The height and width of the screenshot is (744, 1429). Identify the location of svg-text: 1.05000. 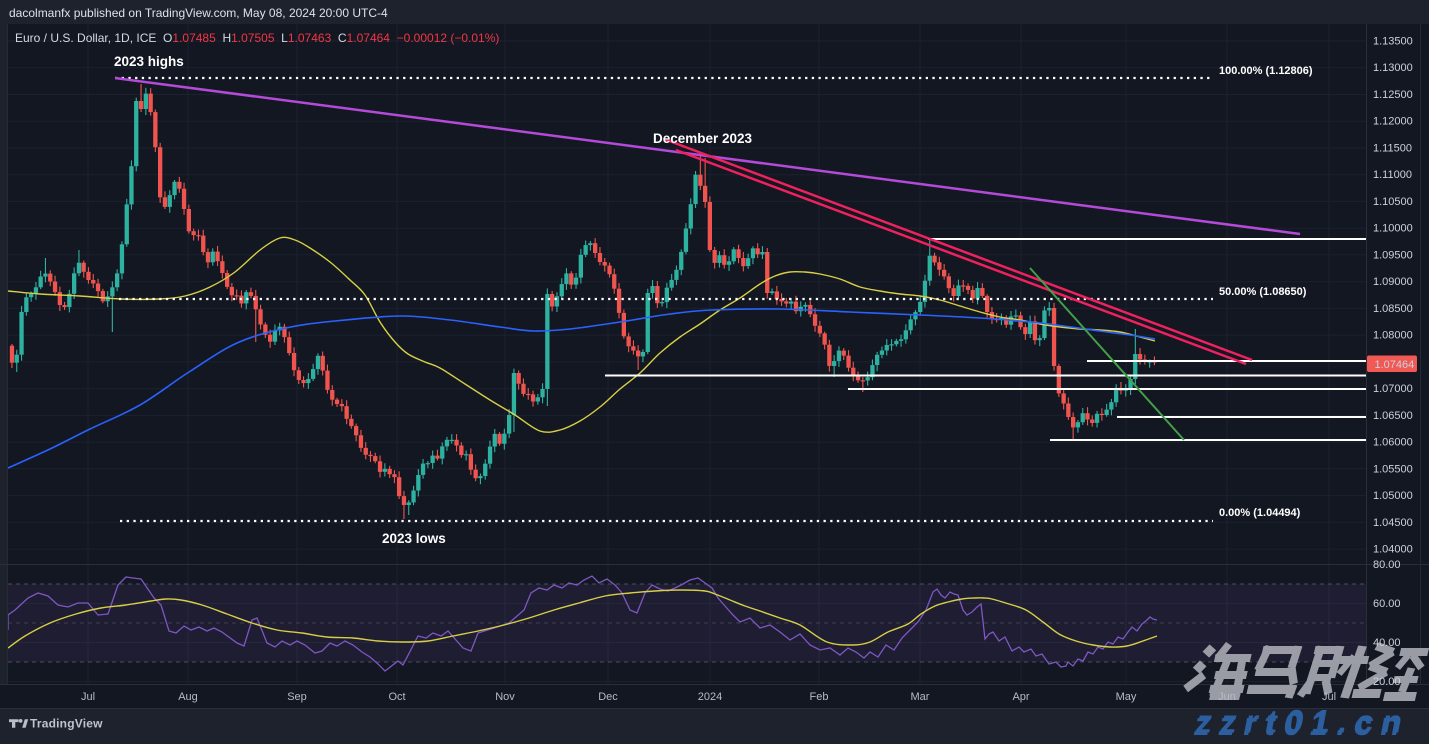
(1393, 496).